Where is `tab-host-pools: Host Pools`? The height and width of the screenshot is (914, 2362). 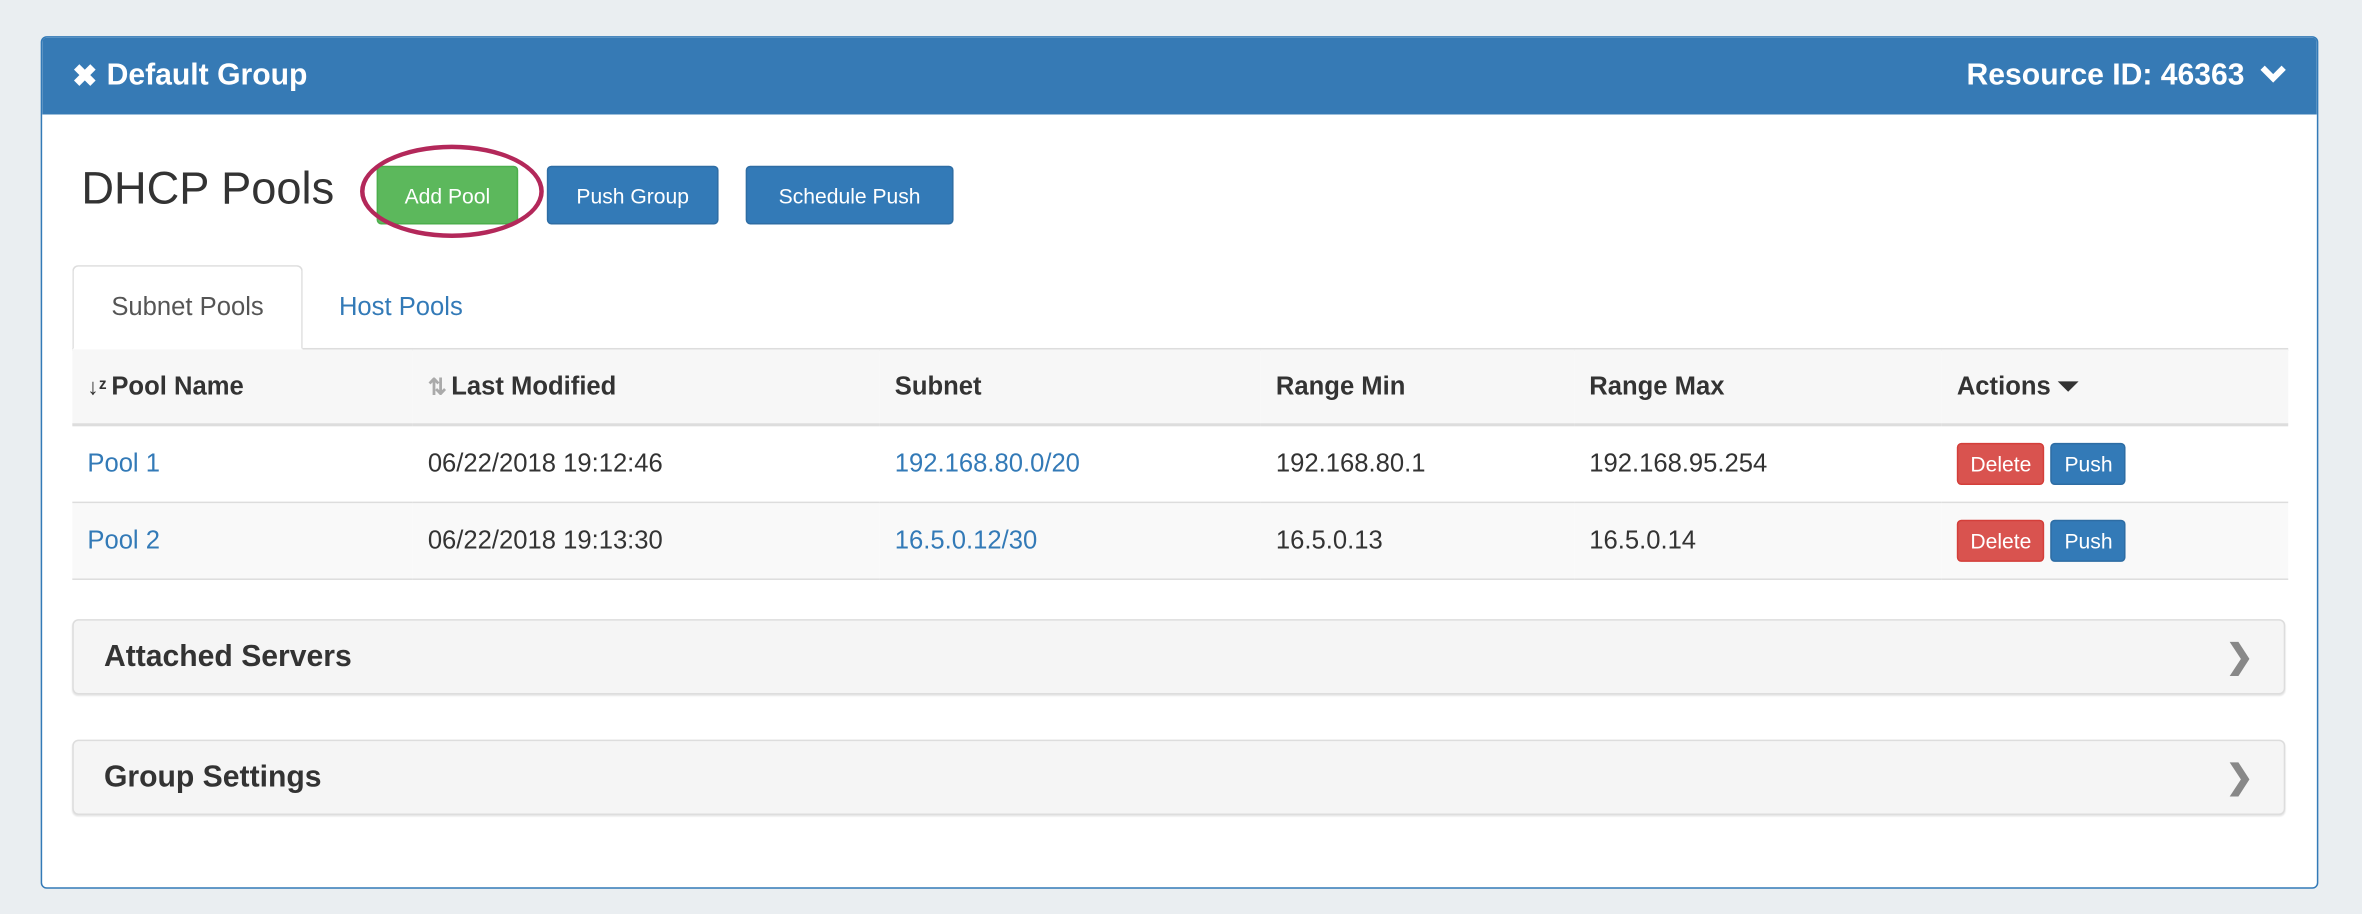 tab-host-pools: Host Pools is located at coordinates (400, 306).